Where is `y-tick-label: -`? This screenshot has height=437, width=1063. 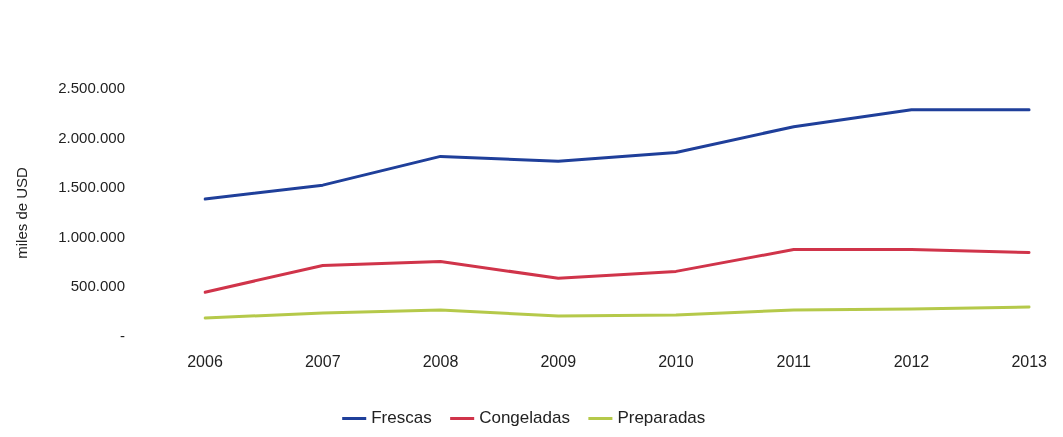 y-tick-label: - is located at coordinates (122, 335).